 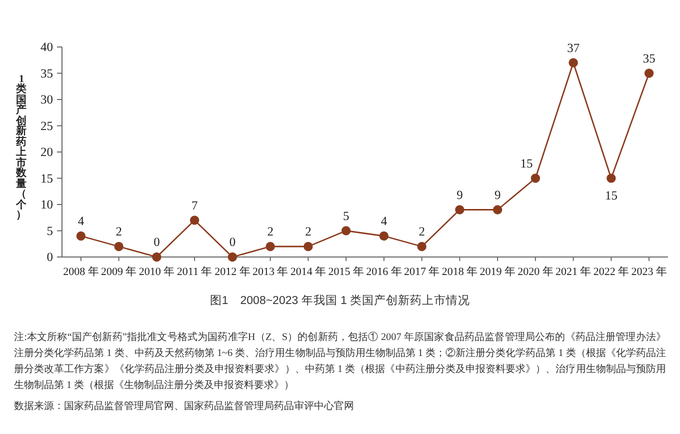 What do you see at coordinates (308, 272) in the screenshot?
I see `x-tick-label: 2014 年` at bounding box center [308, 272].